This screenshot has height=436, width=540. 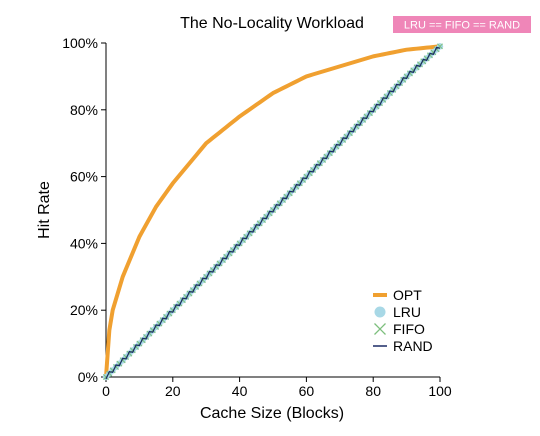 I want to click on annotation: LRU == FIFO == RAND, so click(x=462, y=24).